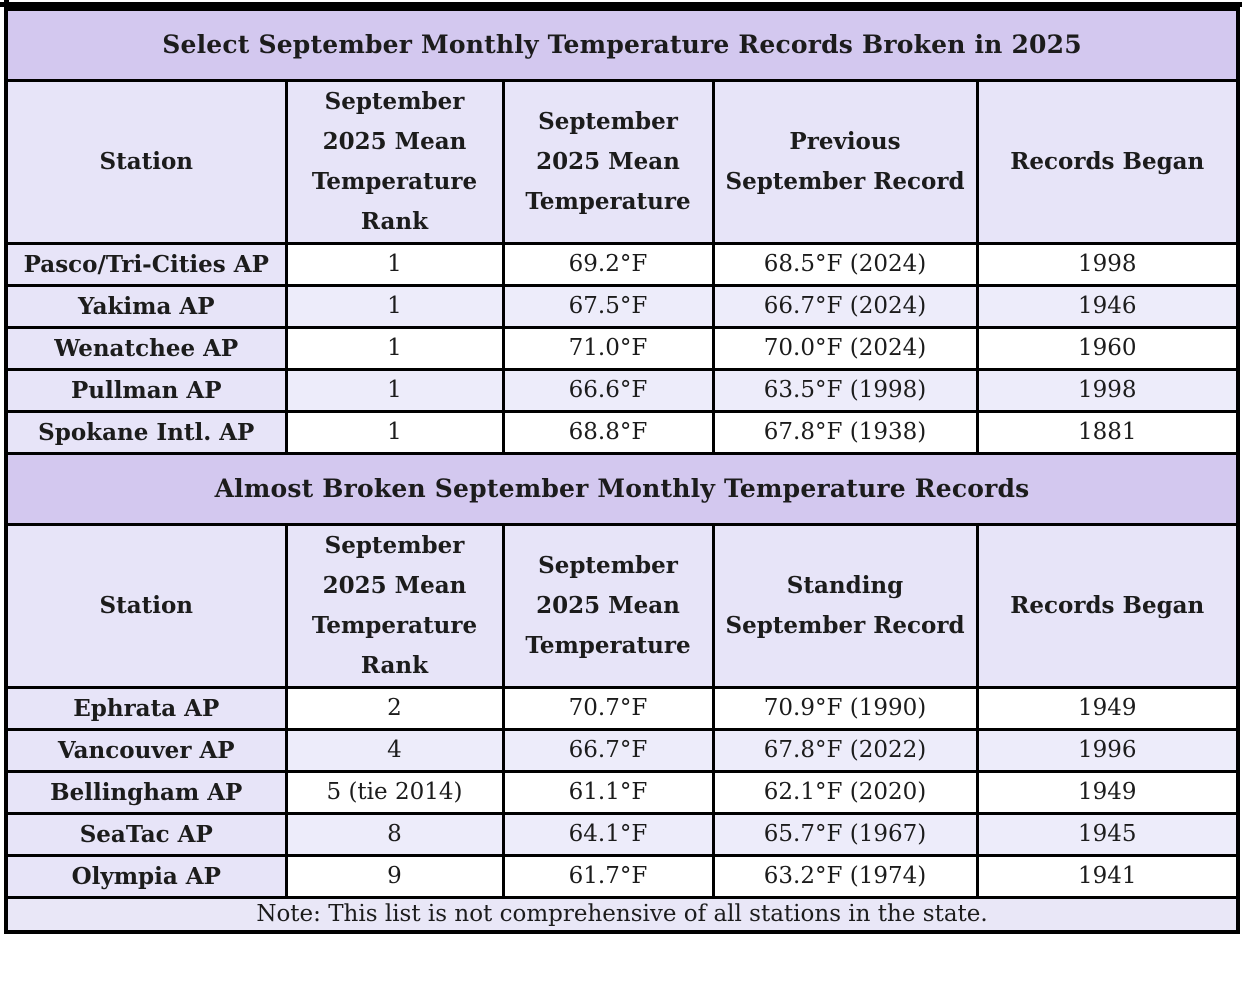  I want to click on col-header-standing-record: Standing September Record, so click(845, 605).